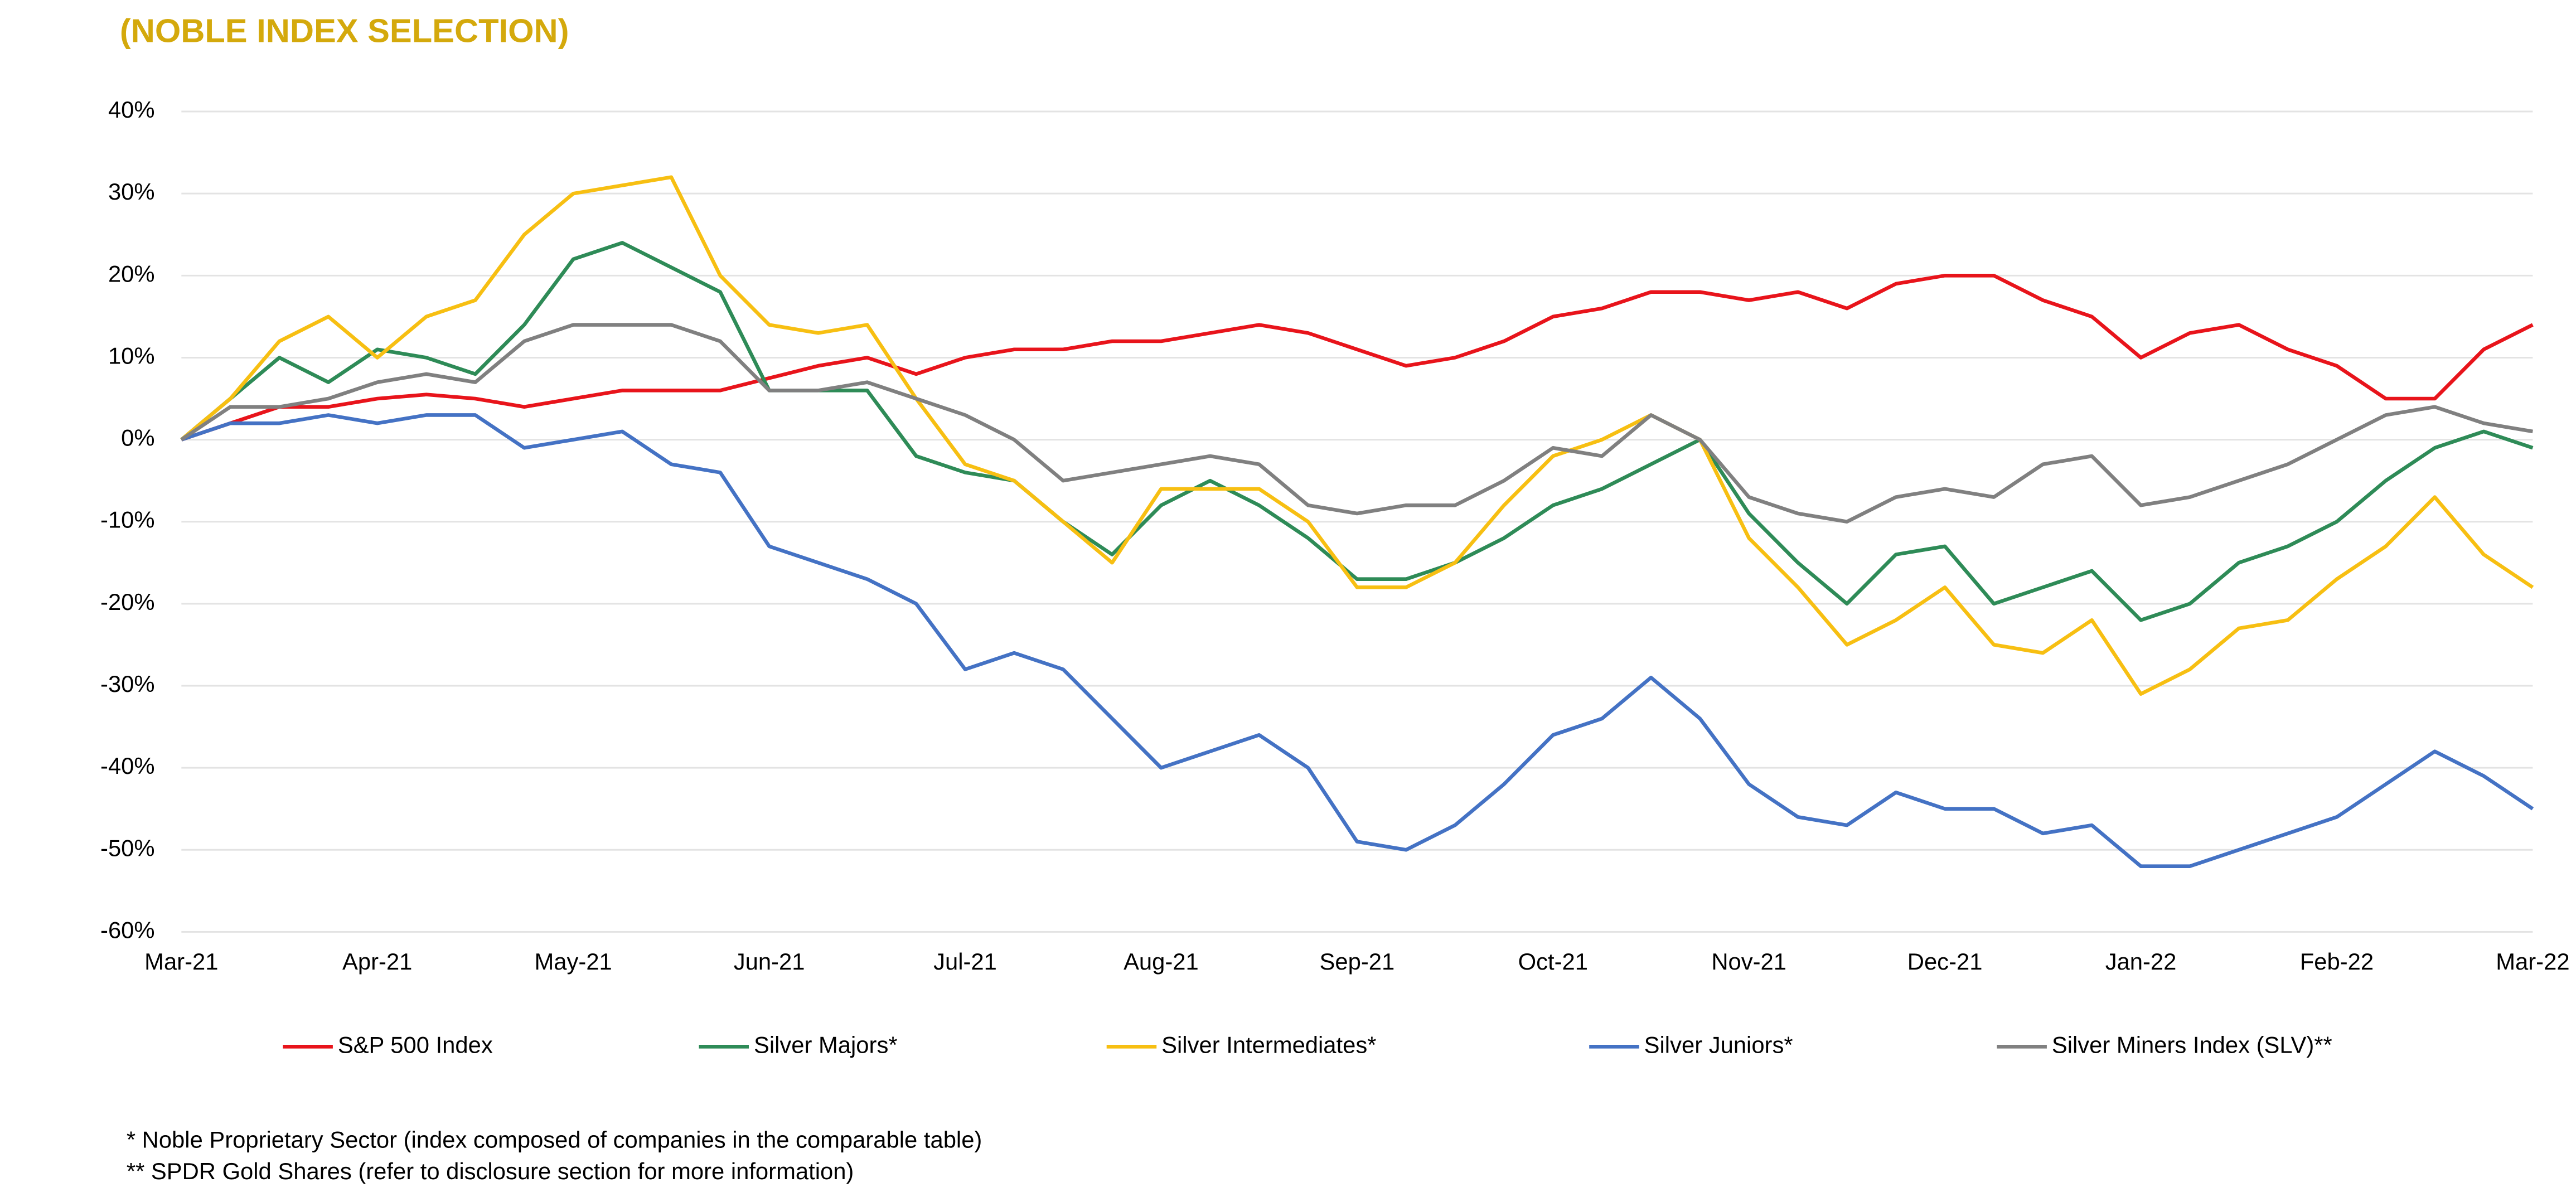  Describe the element at coordinates (1357, 962) in the screenshot. I see `x-tick-label: Sep-21` at that location.